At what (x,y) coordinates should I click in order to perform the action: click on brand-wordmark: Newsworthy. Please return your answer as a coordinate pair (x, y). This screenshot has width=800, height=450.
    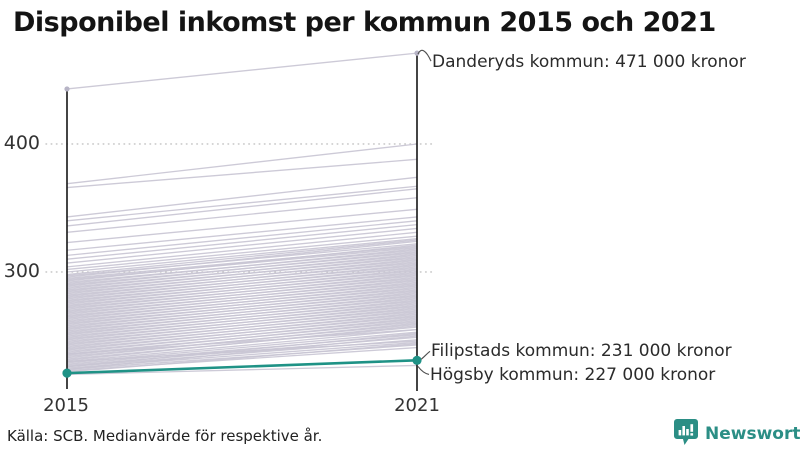
    Looking at the image, I should click on (752, 434).